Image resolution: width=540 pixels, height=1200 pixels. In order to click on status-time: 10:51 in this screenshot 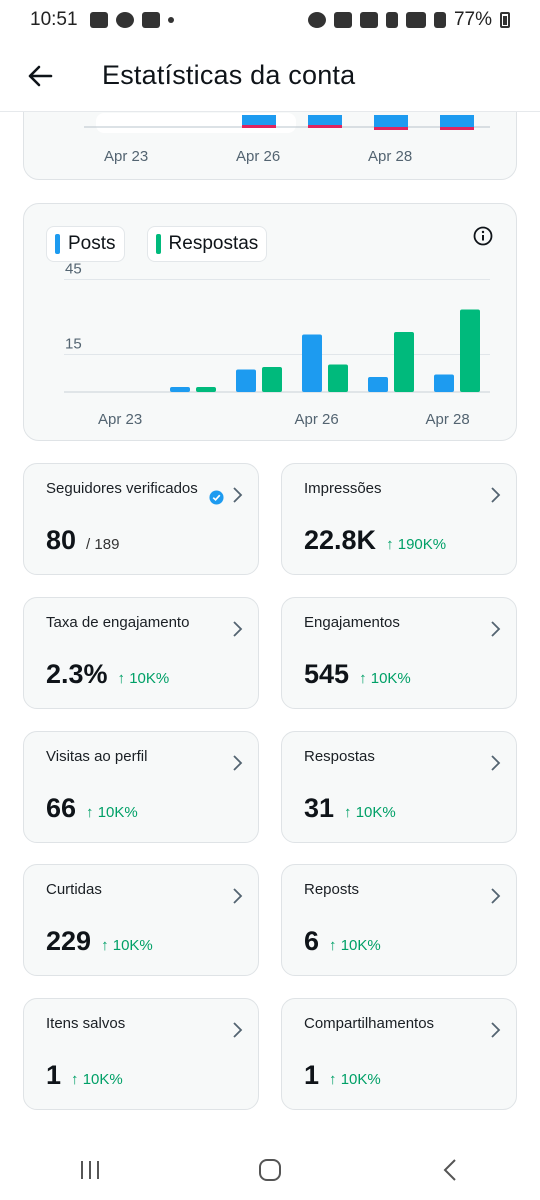, I will do `click(54, 19)`.